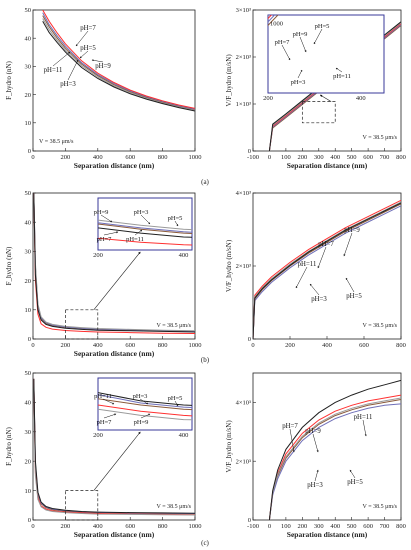  What do you see at coordinates (184, 435) in the screenshot?
I see `inset-x-tick-label: 400` at bounding box center [184, 435].